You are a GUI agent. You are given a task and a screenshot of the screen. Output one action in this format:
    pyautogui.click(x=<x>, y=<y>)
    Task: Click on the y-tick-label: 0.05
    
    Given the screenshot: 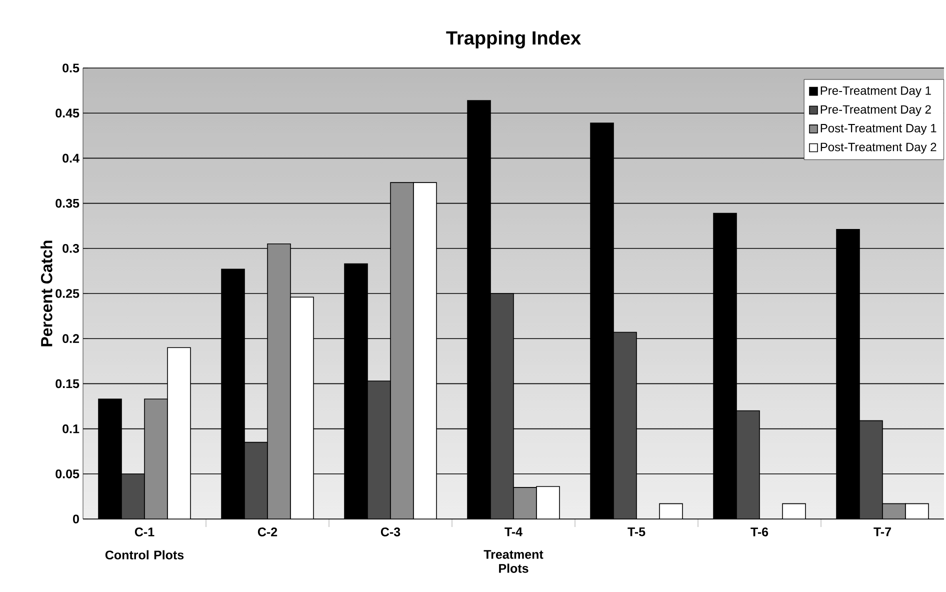 What is the action you would take?
    pyautogui.click(x=68, y=473)
    